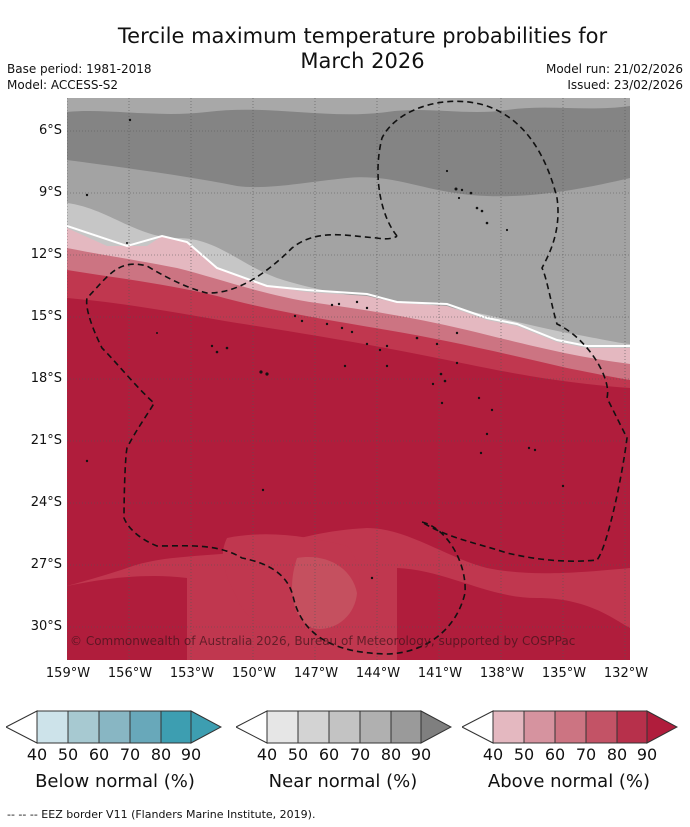 The width and height of the screenshot is (690, 827). I want to click on lat-label: 9°S, so click(50, 192).